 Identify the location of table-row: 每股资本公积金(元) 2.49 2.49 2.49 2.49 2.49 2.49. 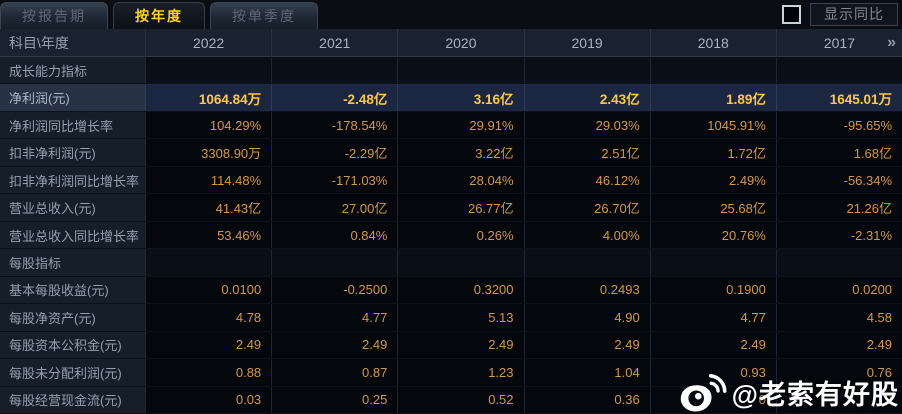
(451, 345).